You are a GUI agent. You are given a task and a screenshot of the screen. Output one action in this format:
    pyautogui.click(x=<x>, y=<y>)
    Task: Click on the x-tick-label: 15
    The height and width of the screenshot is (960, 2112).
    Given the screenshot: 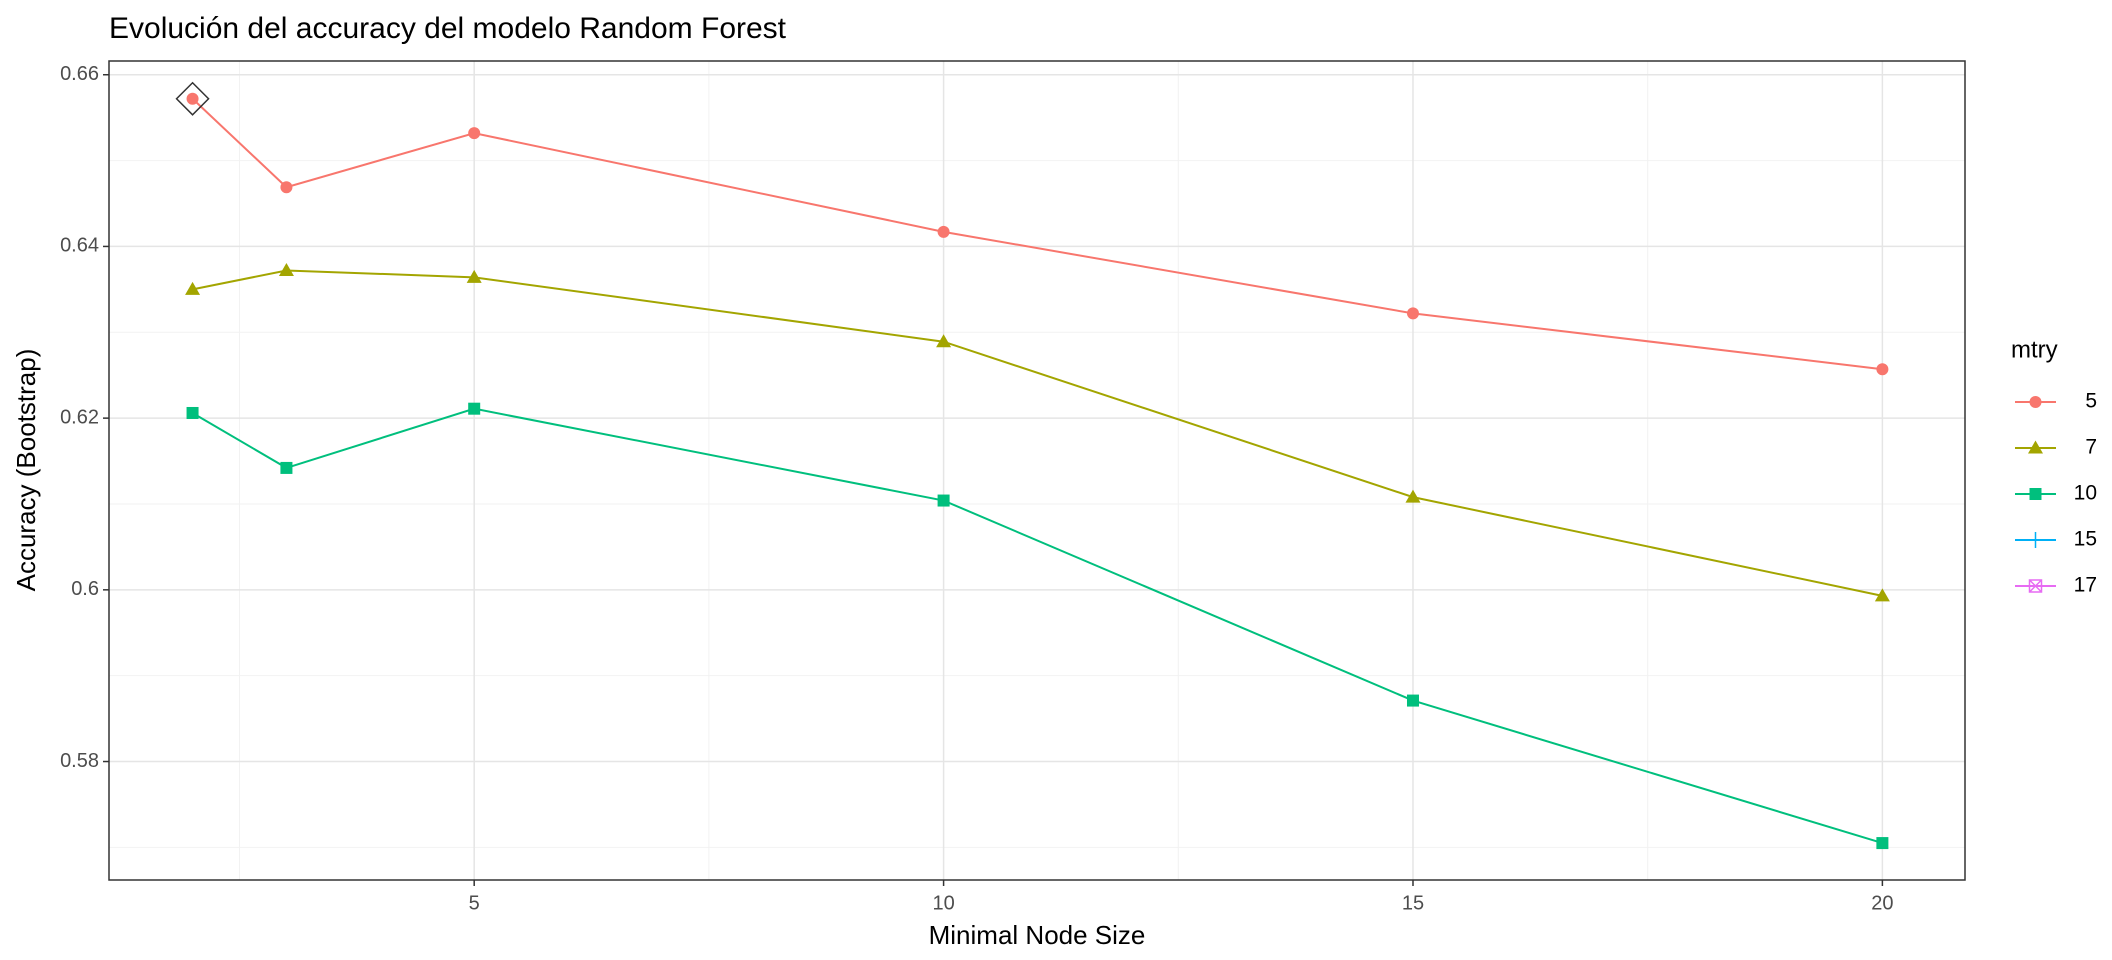 What is the action you would take?
    pyautogui.click(x=1413, y=903)
    